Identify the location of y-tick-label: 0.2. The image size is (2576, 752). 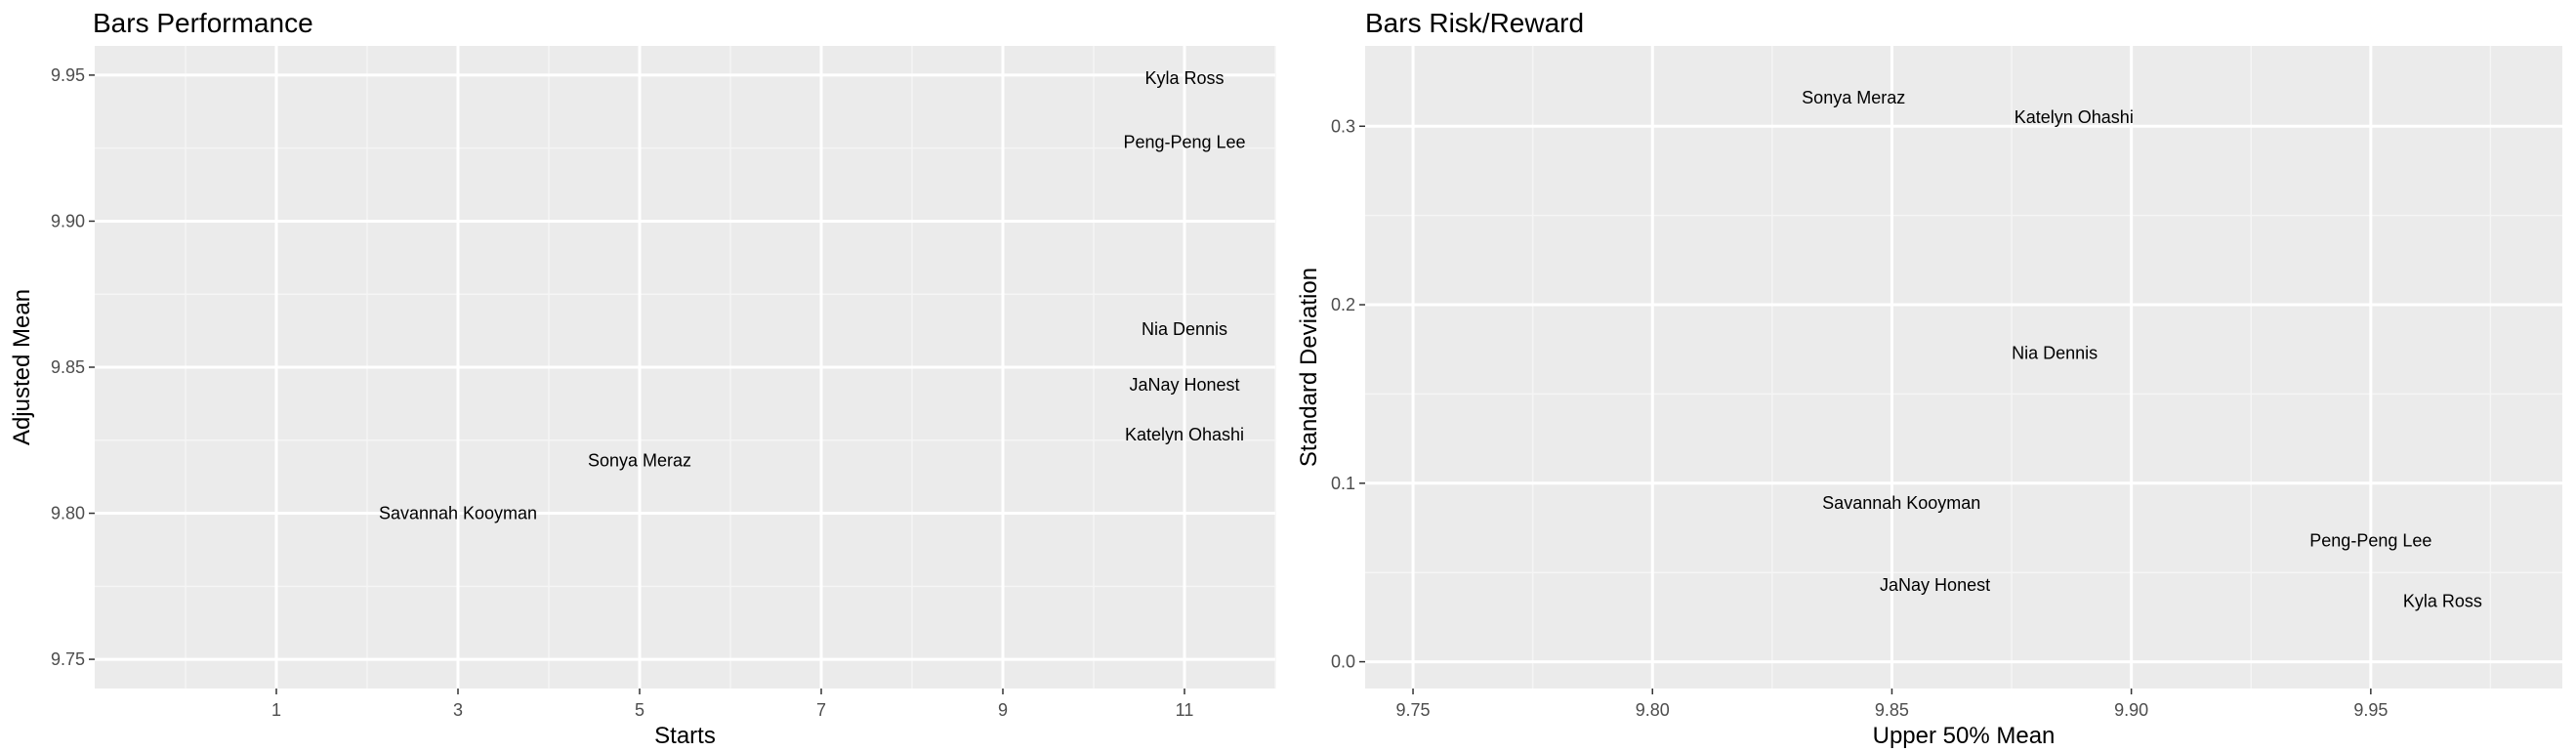
(1343, 305).